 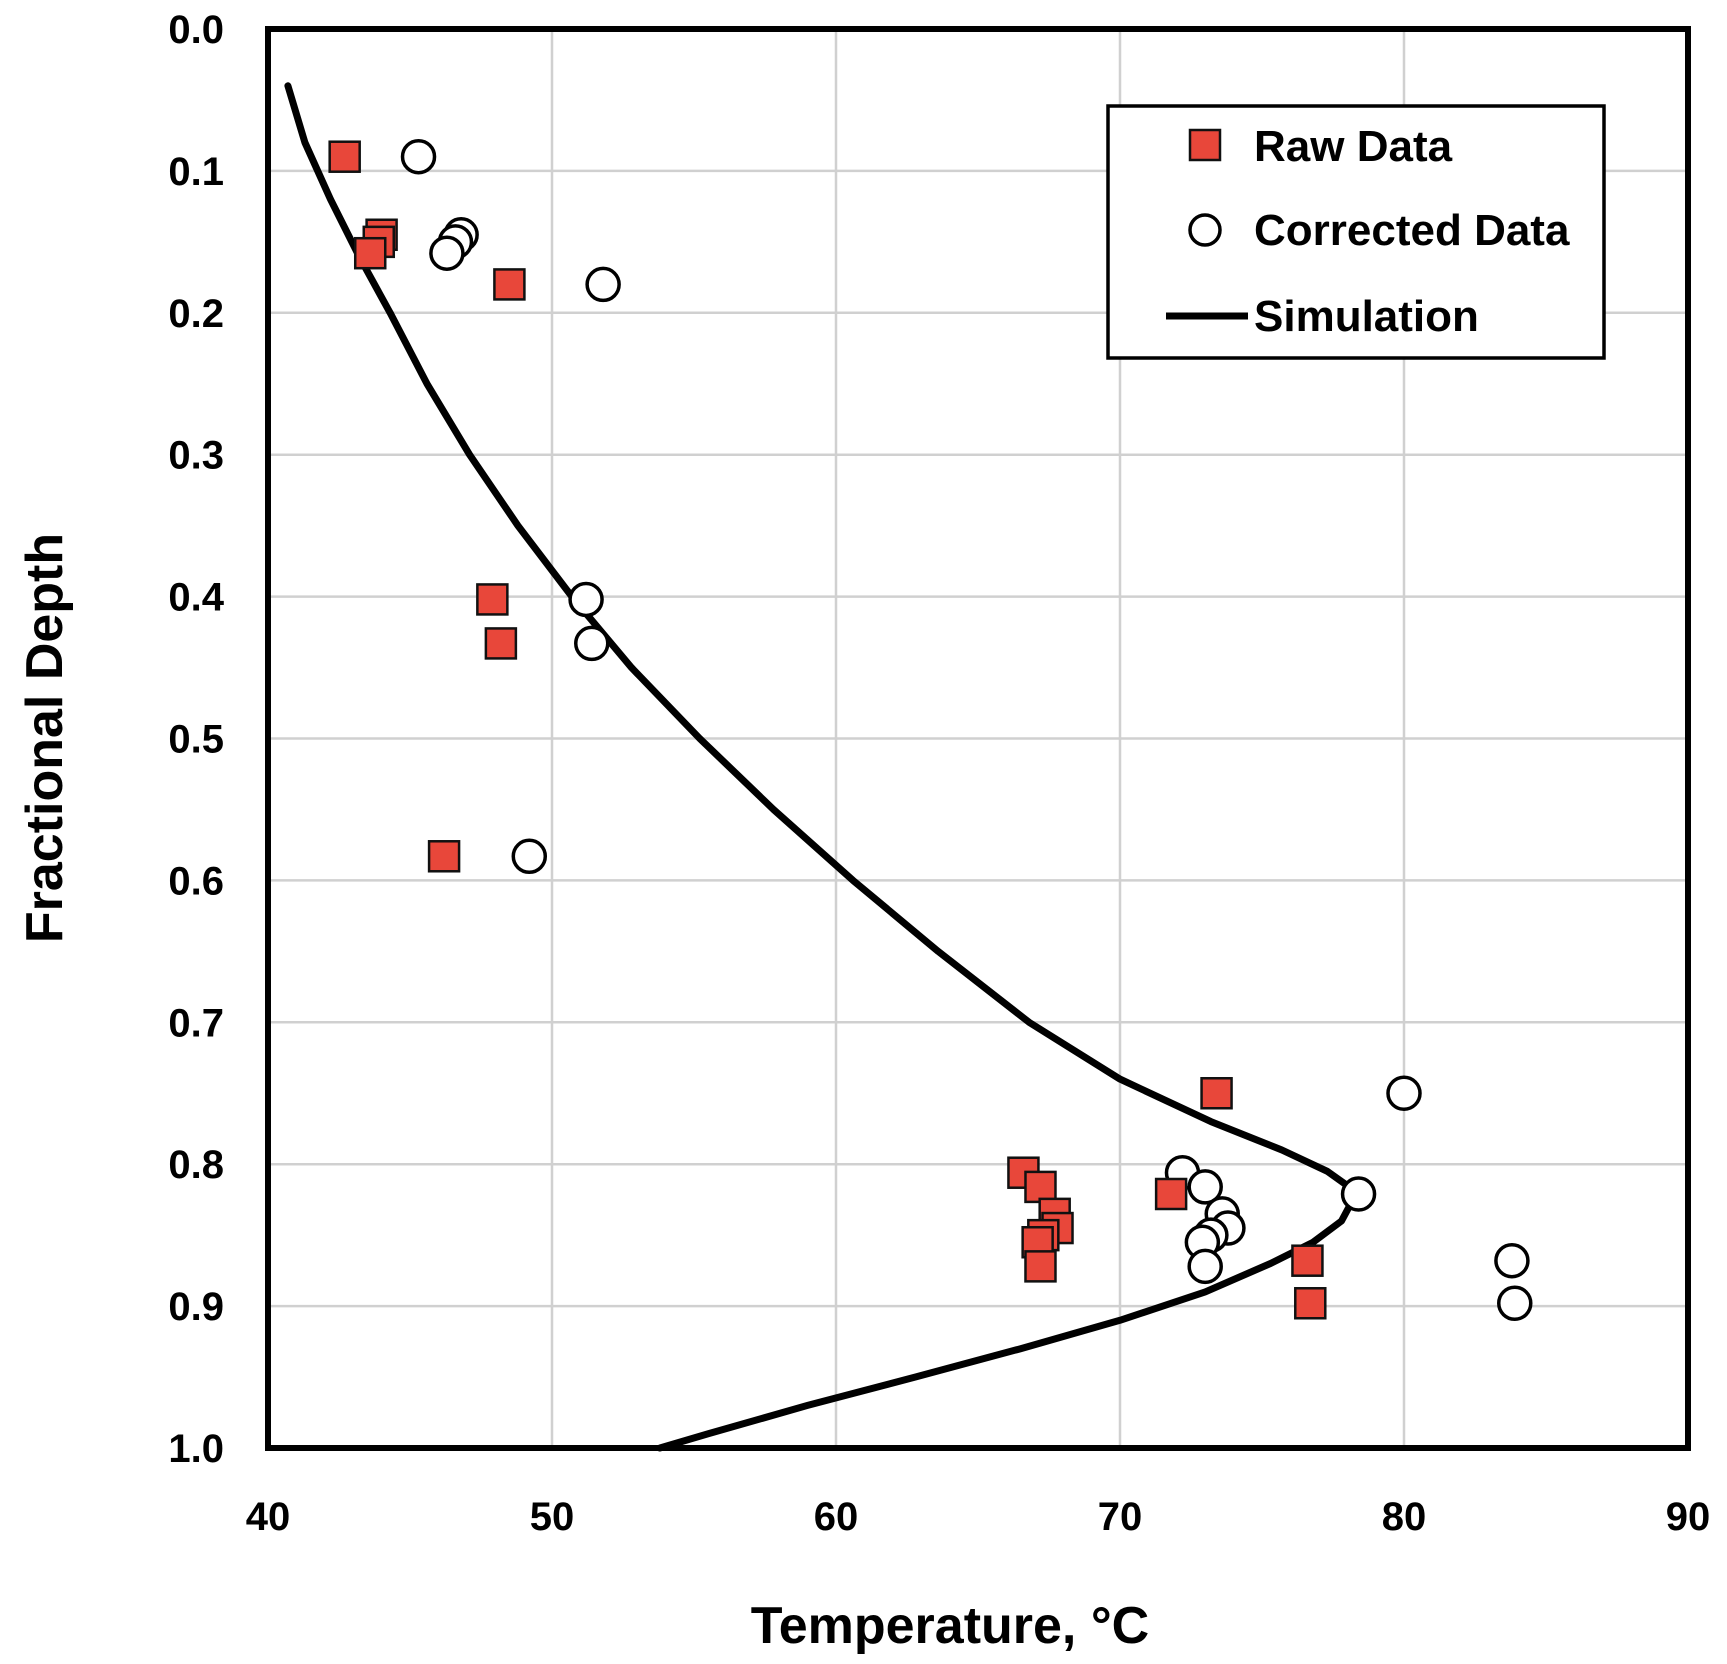 I want to click on y-tick-label: 0.5, so click(x=196, y=740).